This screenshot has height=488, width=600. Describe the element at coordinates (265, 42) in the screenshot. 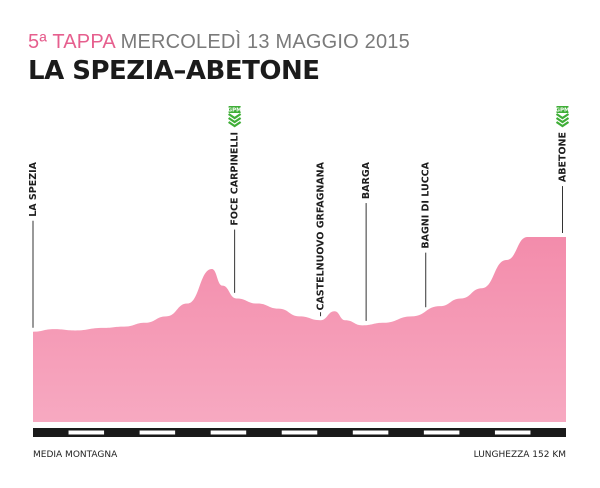

I see `stage-date: MERCOLEDÌ 13 MAGGIO 2015` at that location.